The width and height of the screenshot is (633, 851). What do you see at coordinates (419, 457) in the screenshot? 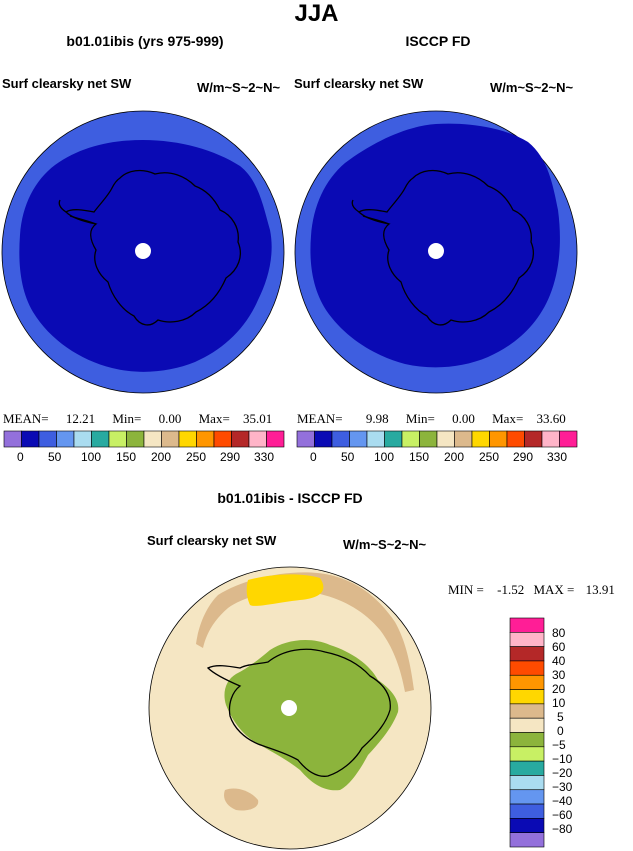
I see `obs-colorbar-label: 150` at bounding box center [419, 457].